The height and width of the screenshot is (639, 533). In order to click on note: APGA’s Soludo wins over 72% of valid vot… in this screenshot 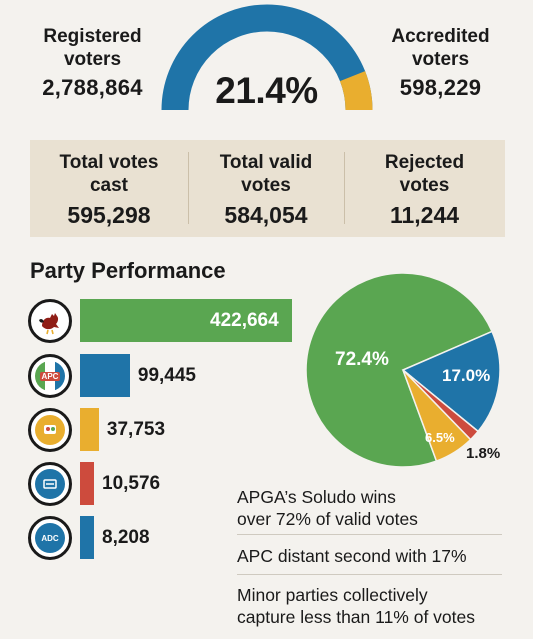, I will do `click(327, 508)`.